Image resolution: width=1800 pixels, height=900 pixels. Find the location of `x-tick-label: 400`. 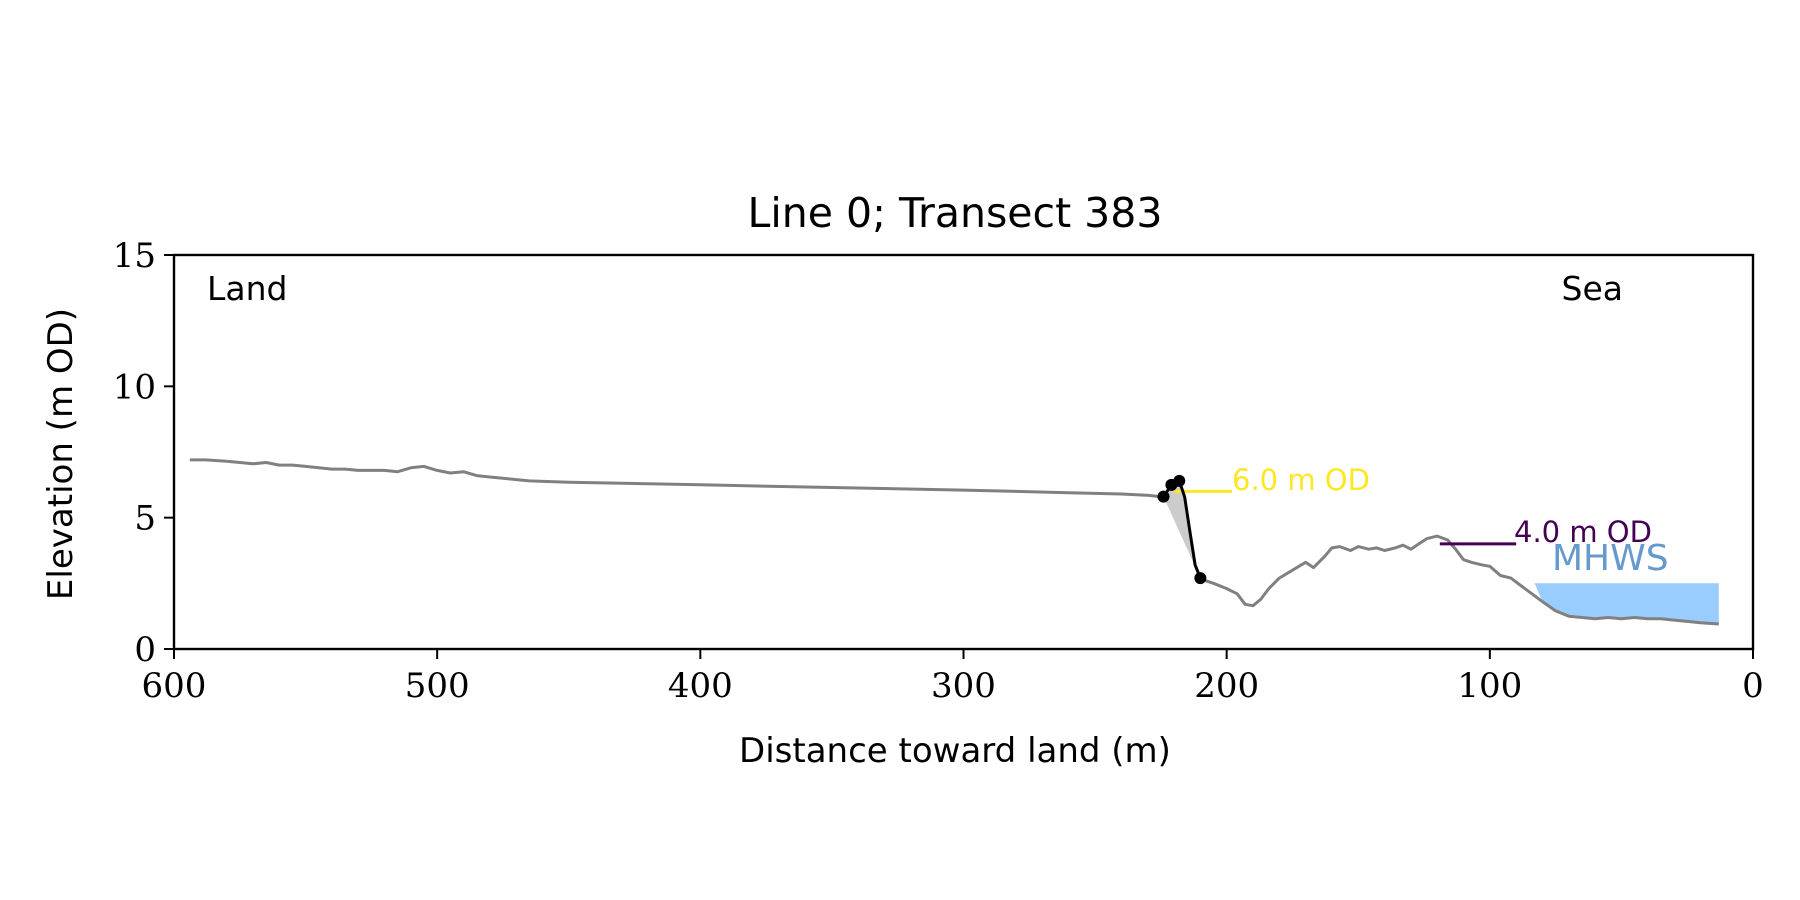

x-tick-label: 400 is located at coordinates (700, 686).